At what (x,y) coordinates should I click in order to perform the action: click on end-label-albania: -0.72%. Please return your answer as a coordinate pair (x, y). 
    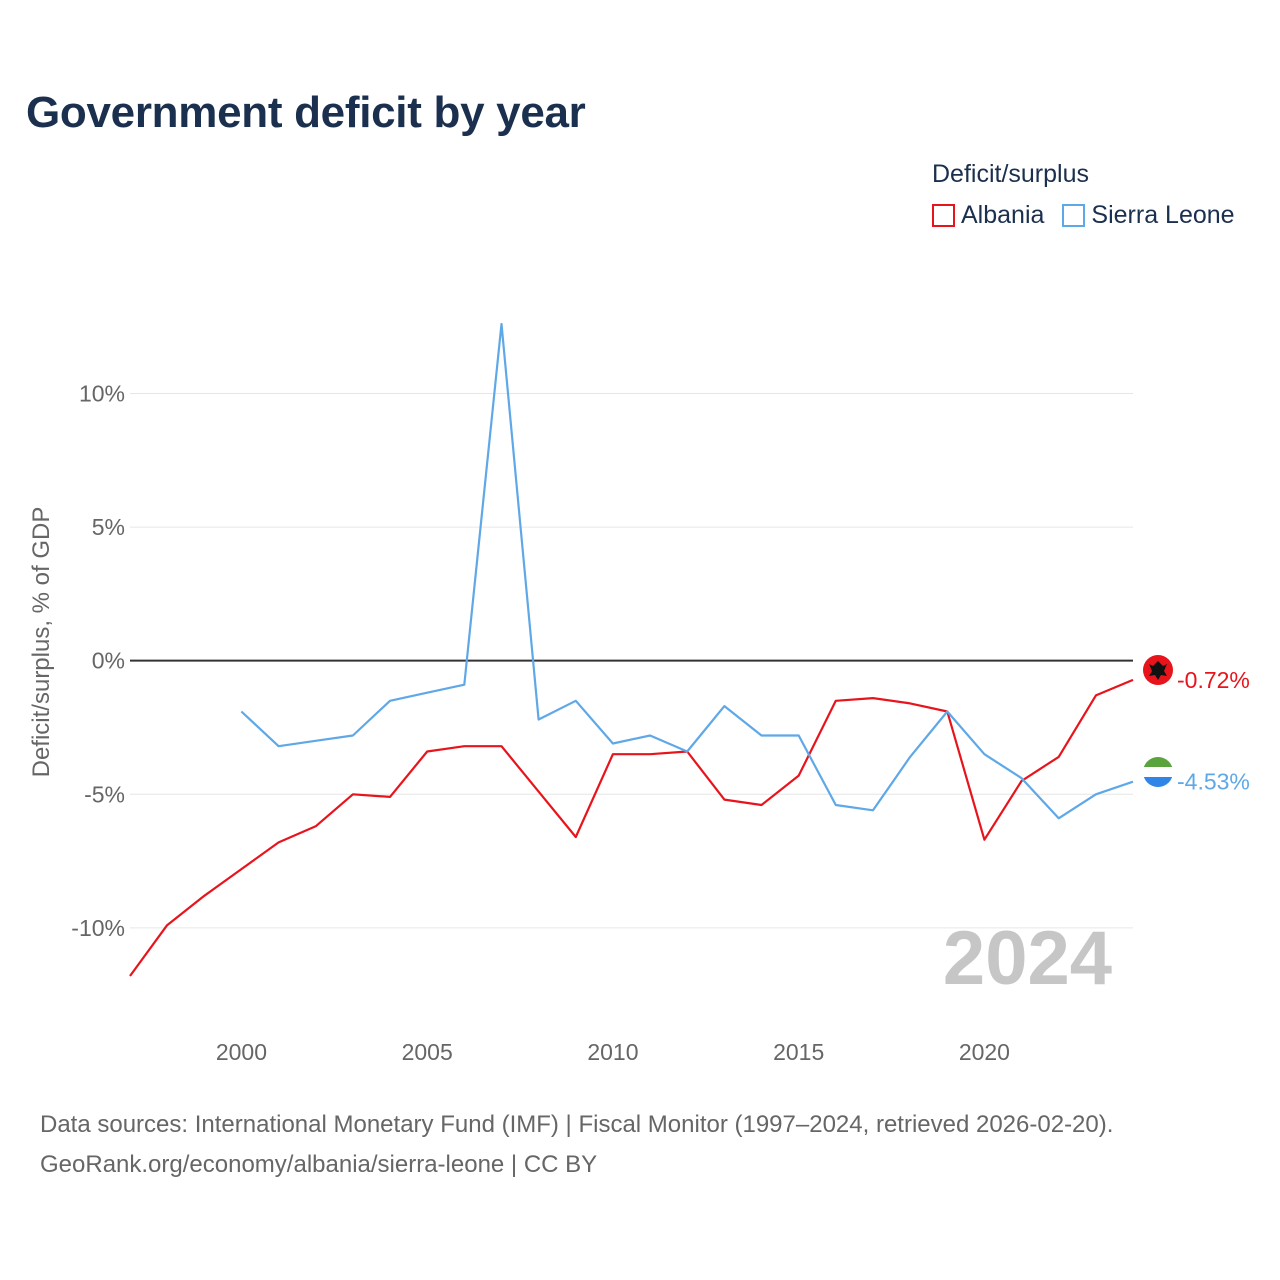
    Looking at the image, I should click on (1213, 680).